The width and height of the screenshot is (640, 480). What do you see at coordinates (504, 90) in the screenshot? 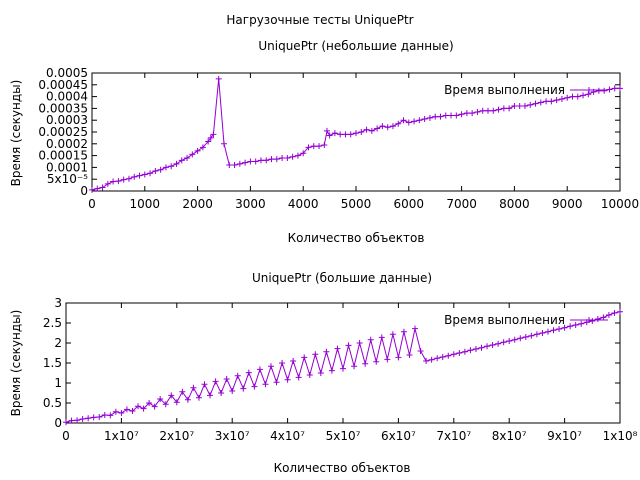
I see `legend-label: Время выполнения` at bounding box center [504, 90].